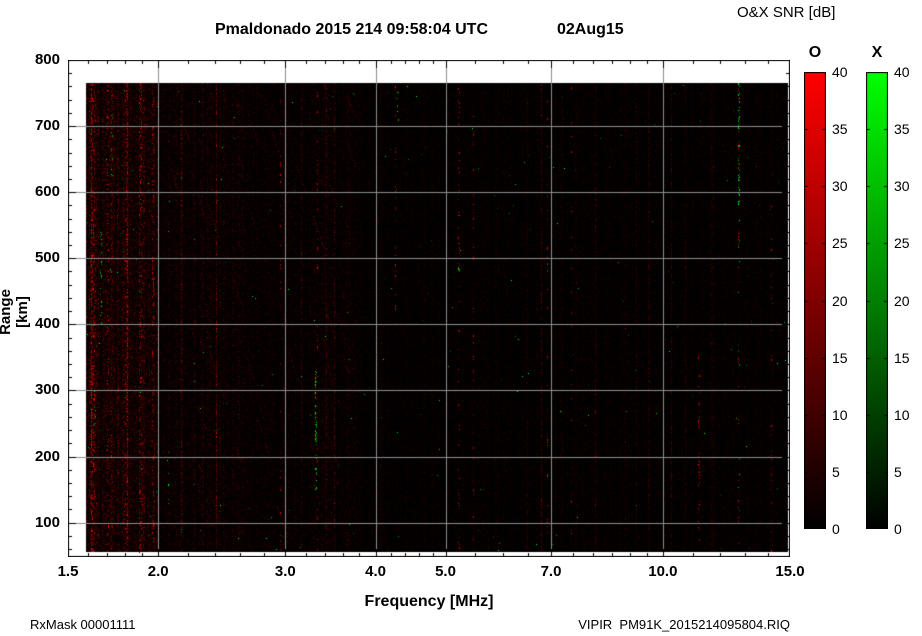 The height and width of the screenshot is (636, 922). What do you see at coordinates (47, 59) in the screenshot?
I see `y-tick-label: 800` at bounding box center [47, 59].